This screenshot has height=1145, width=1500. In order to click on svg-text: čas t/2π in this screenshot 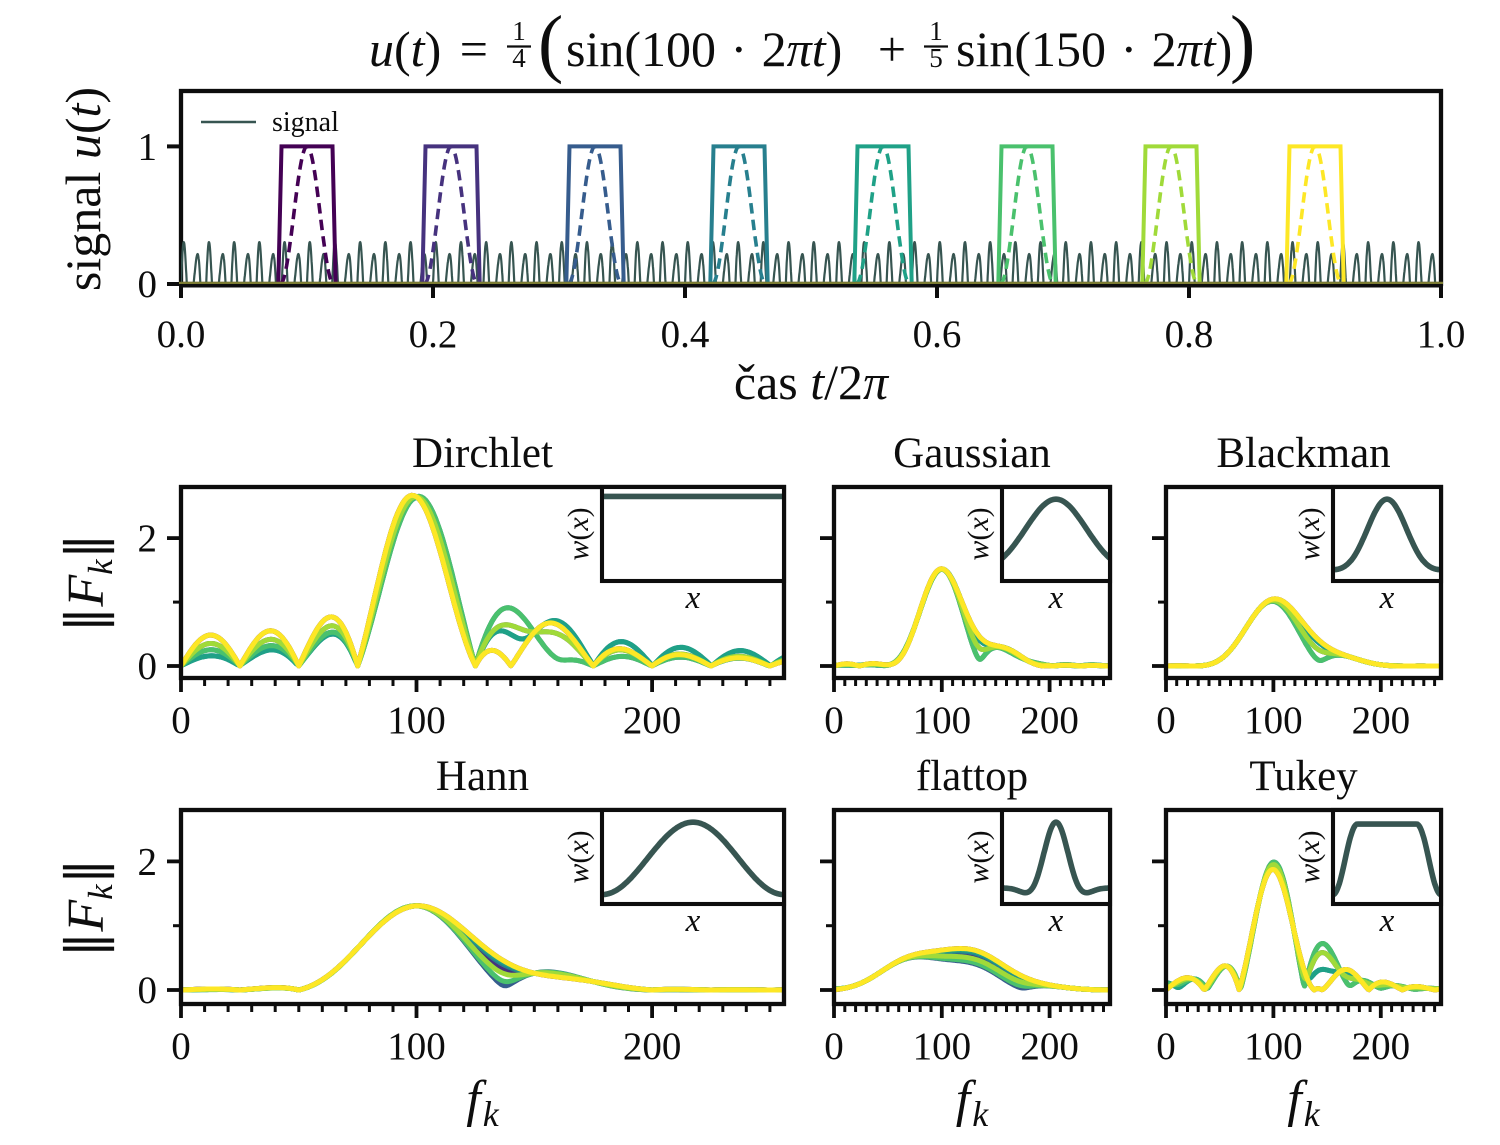, I will do `click(812, 382)`.